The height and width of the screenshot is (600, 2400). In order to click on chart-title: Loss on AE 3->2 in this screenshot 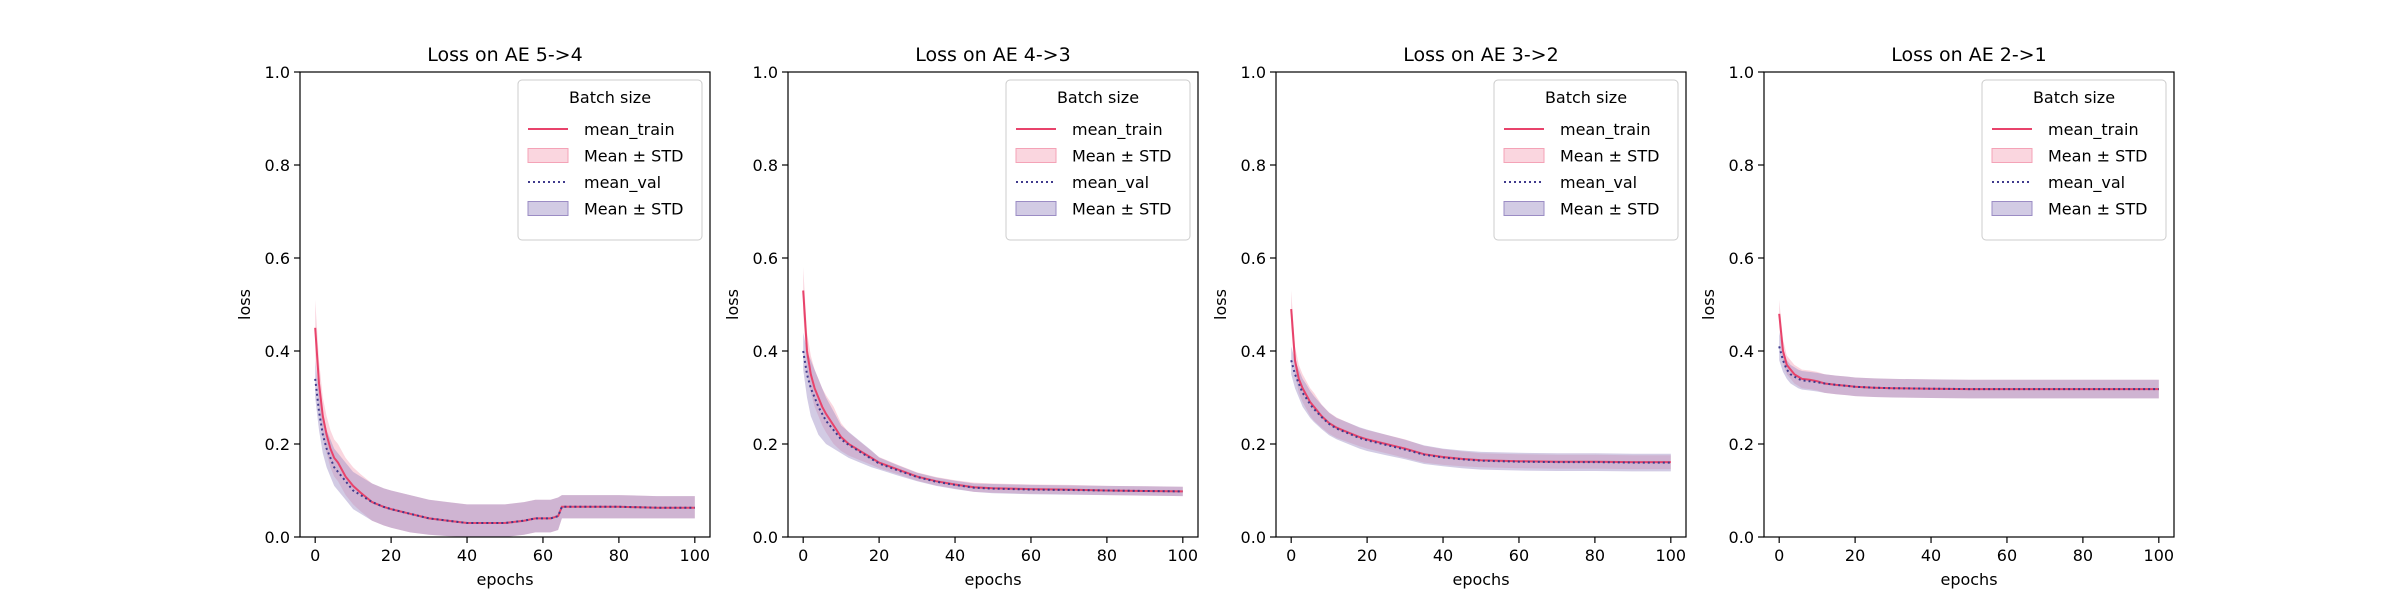, I will do `click(1480, 55)`.